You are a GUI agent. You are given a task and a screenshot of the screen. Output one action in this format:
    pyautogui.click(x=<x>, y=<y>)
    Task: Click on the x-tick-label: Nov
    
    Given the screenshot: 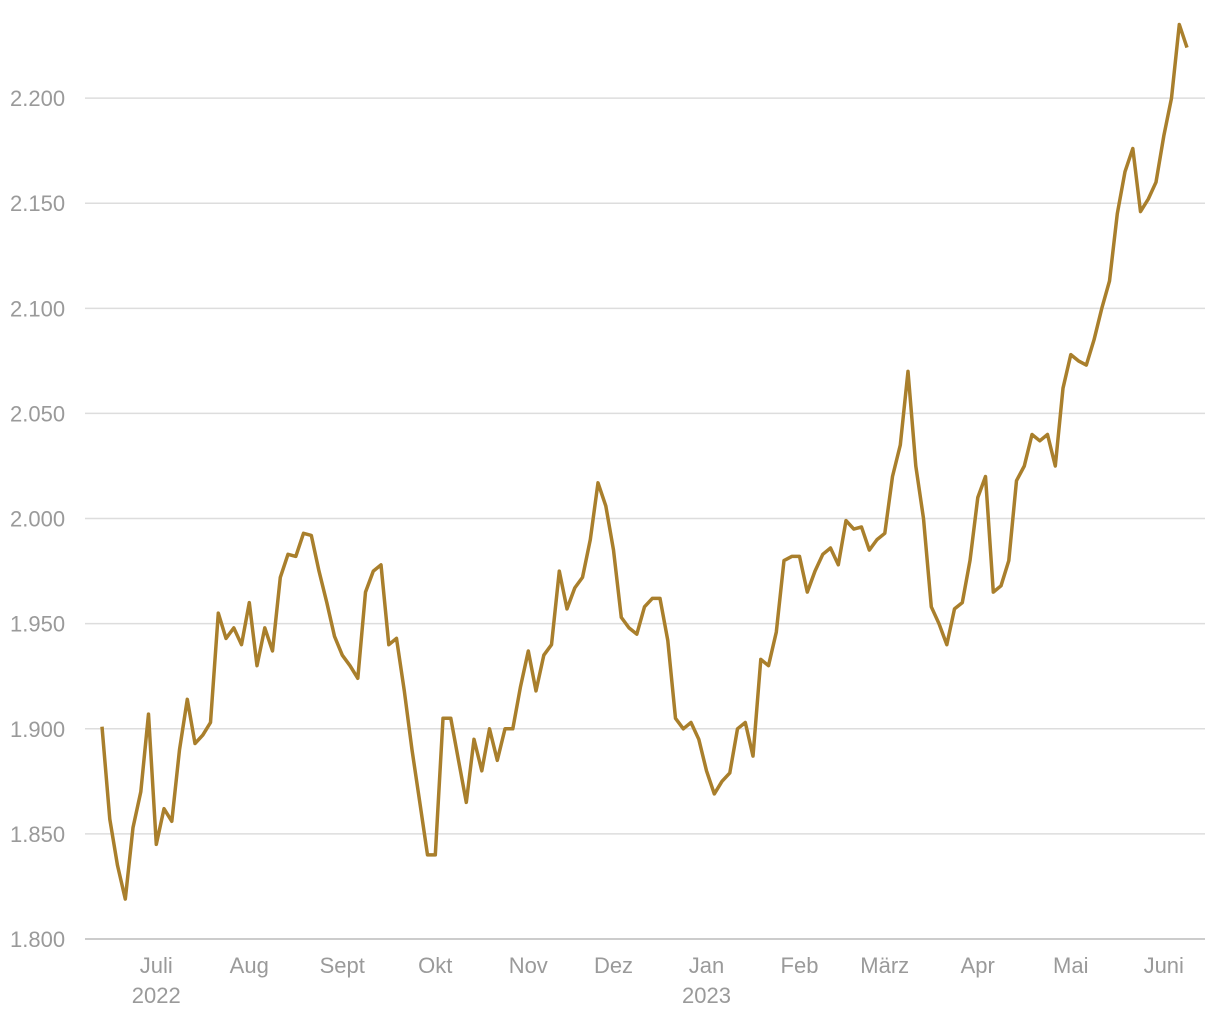 What is the action you would take?
    pyautogui.click(x=528, y=965)
    